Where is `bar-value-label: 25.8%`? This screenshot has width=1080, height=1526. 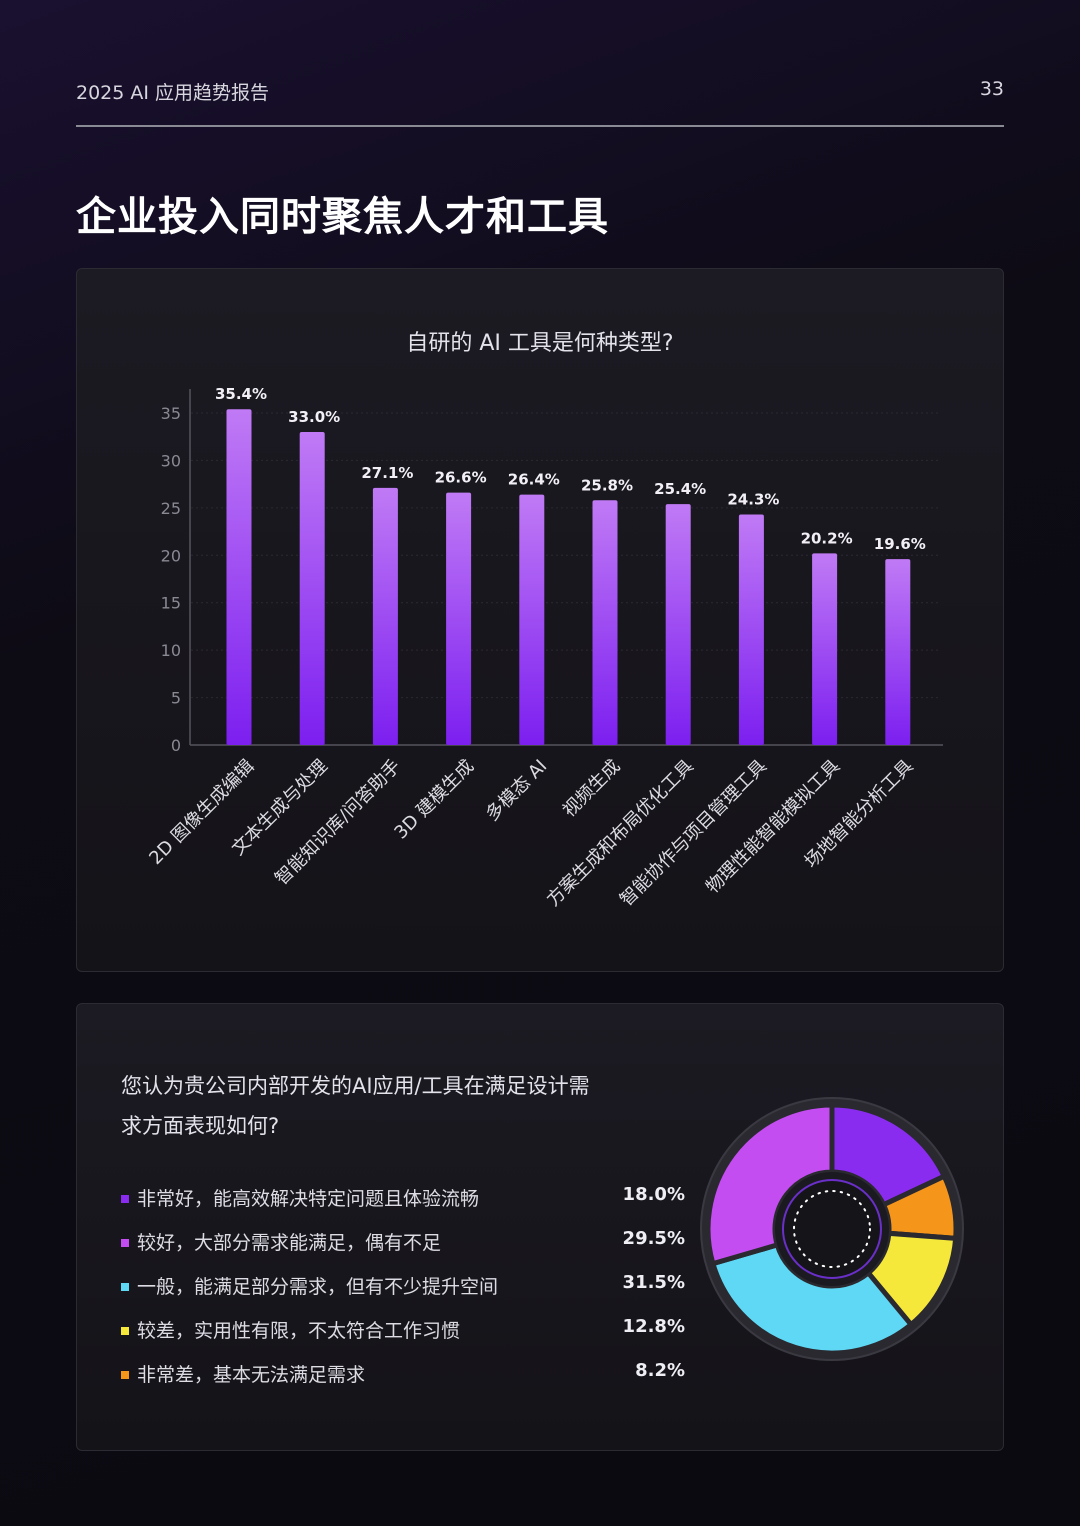
bar-value-label: 25.8% is located at coordinates (607, 485).